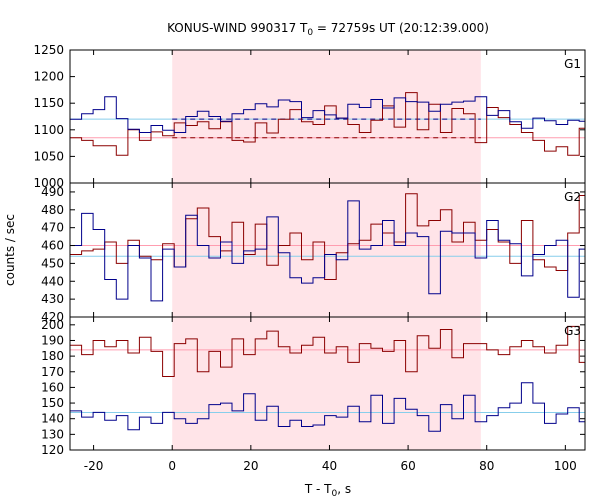  Describe the element at coordinates (94, 466) in the screenshot. I see `x-tick-label: -20` at that location.